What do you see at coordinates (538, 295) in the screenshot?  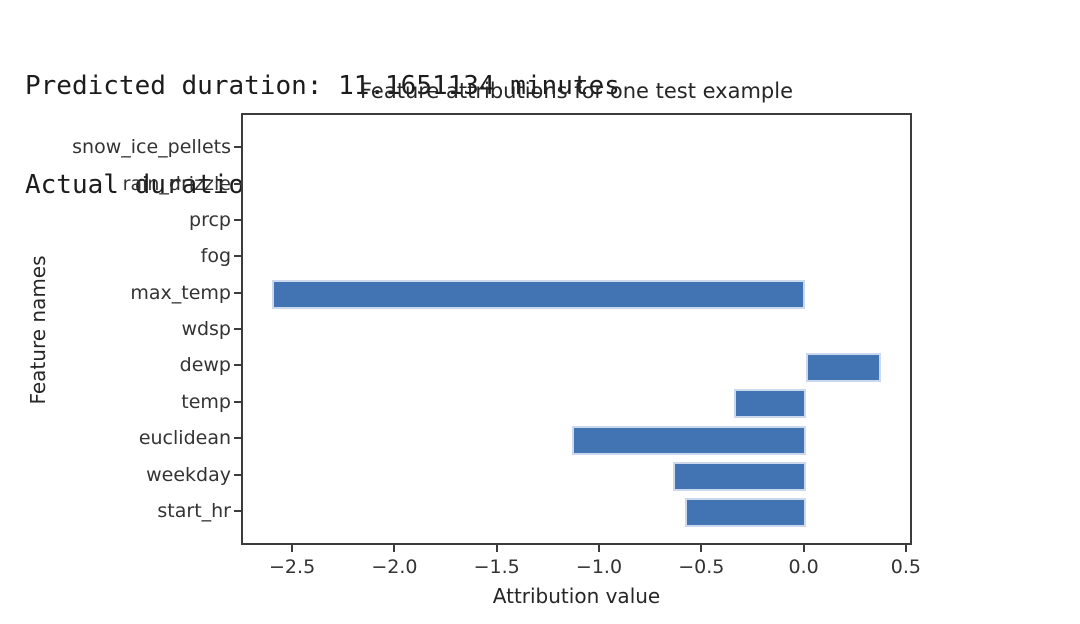 I see `bar-max_temp` at bounding box center [538, 295].